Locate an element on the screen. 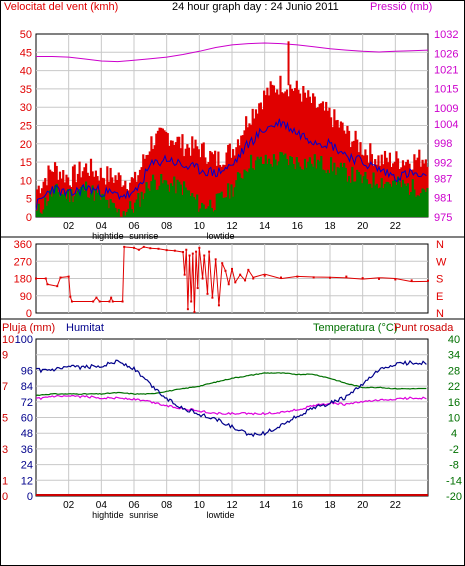 The image size is (465, 566). pressure-tick-label: 975 is located at coordinates (443, 218).